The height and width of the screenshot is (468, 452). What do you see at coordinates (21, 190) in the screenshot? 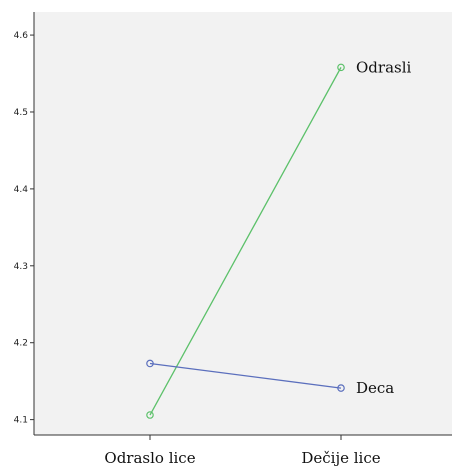
I see `y-tick-label: 4.4` at bounding box center [21, 190].